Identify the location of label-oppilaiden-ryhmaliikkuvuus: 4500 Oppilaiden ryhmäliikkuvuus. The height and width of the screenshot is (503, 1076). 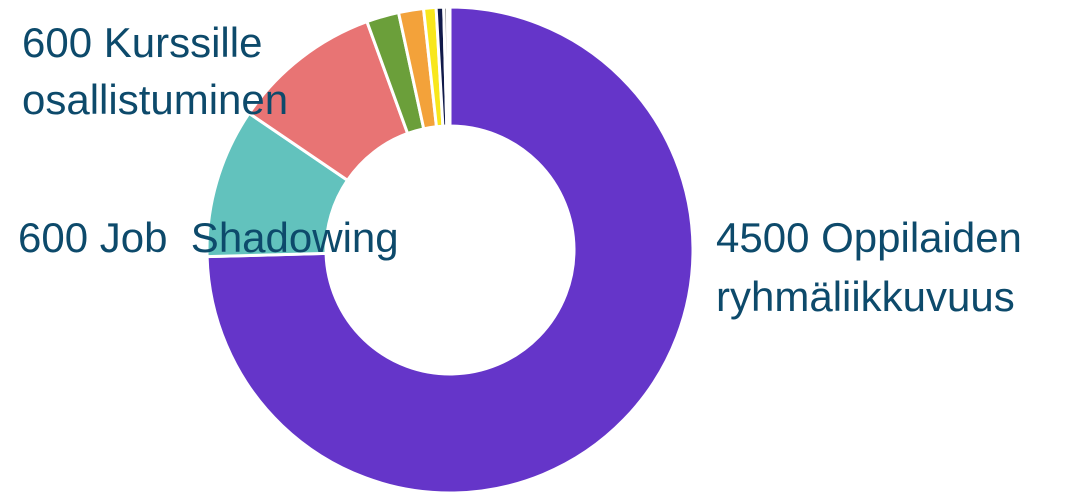
(875, 267).